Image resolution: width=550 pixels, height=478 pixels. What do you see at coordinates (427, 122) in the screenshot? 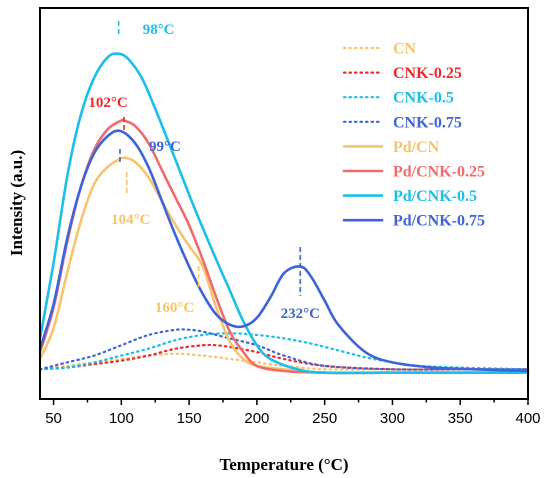
I see `legend-label-cnk-0-75: CNK-0.75` at bounding box center [427, 122].